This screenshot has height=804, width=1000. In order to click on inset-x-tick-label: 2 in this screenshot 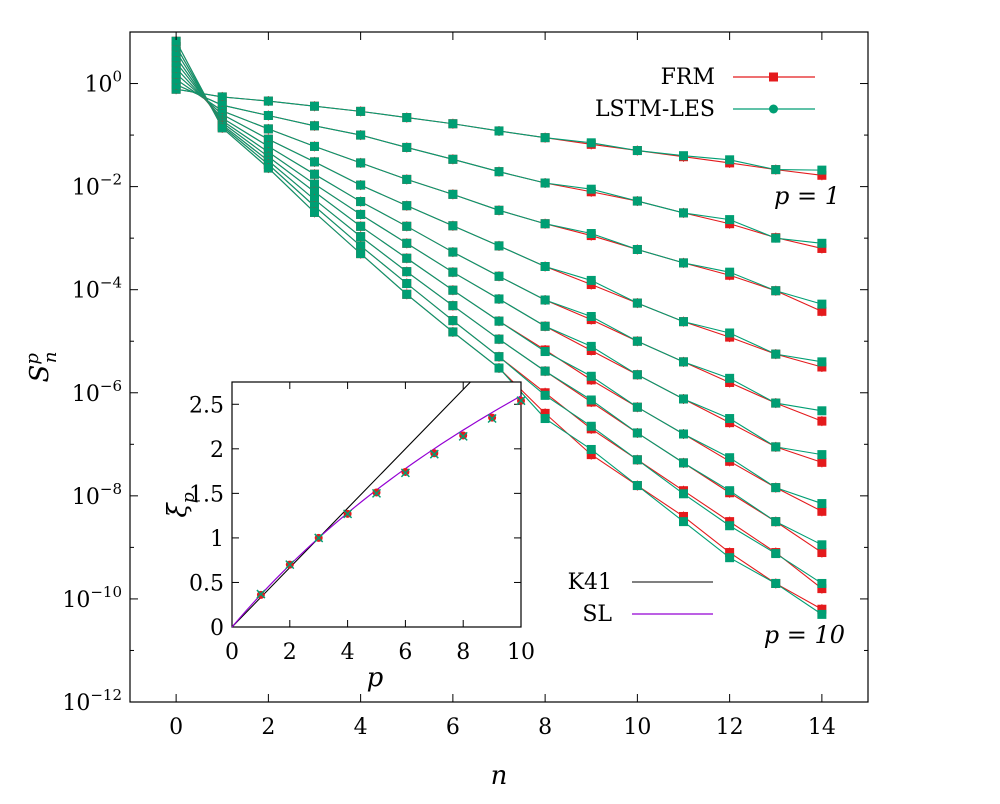, I will do `click(290, 652)`.